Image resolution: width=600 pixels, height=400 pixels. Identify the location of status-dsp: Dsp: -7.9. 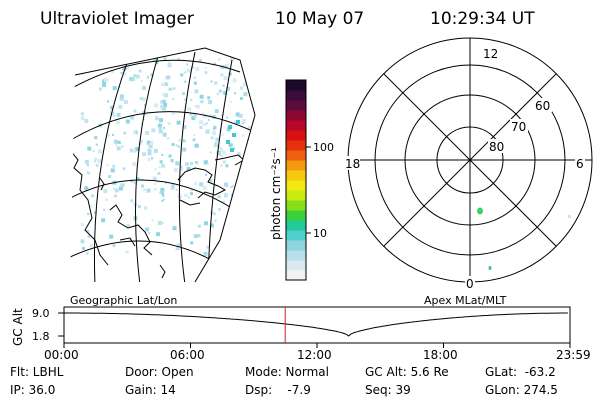
(278, 390).